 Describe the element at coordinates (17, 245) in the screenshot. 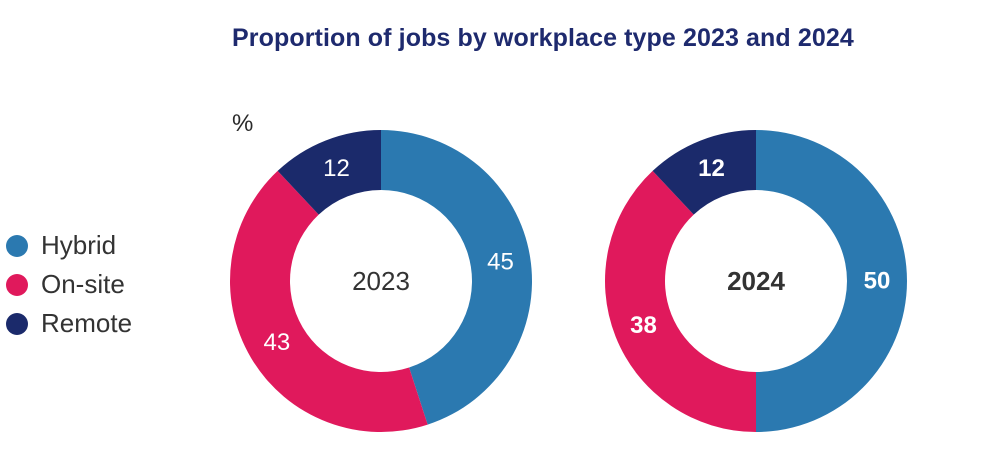

I see `hybrid-swatch-icon` at that location.